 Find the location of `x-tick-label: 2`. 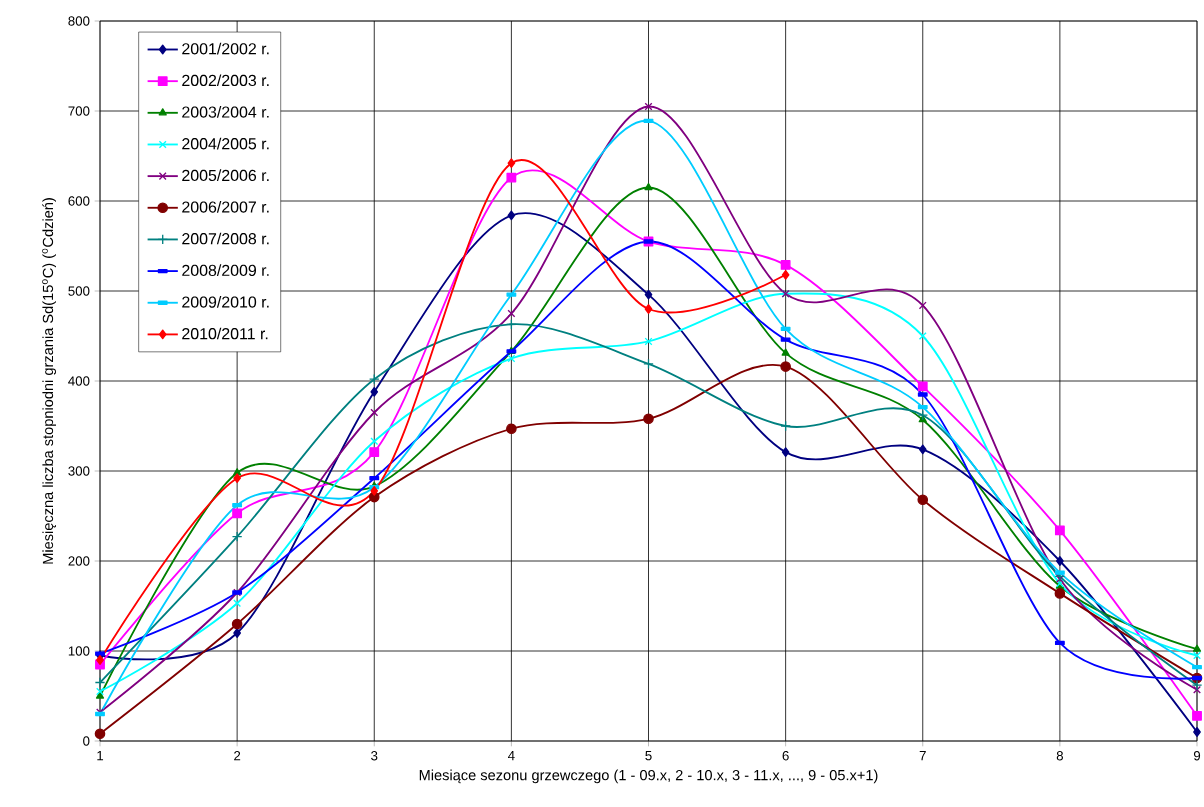

x-tick-label: 2 is located at coordinates (237, 756).